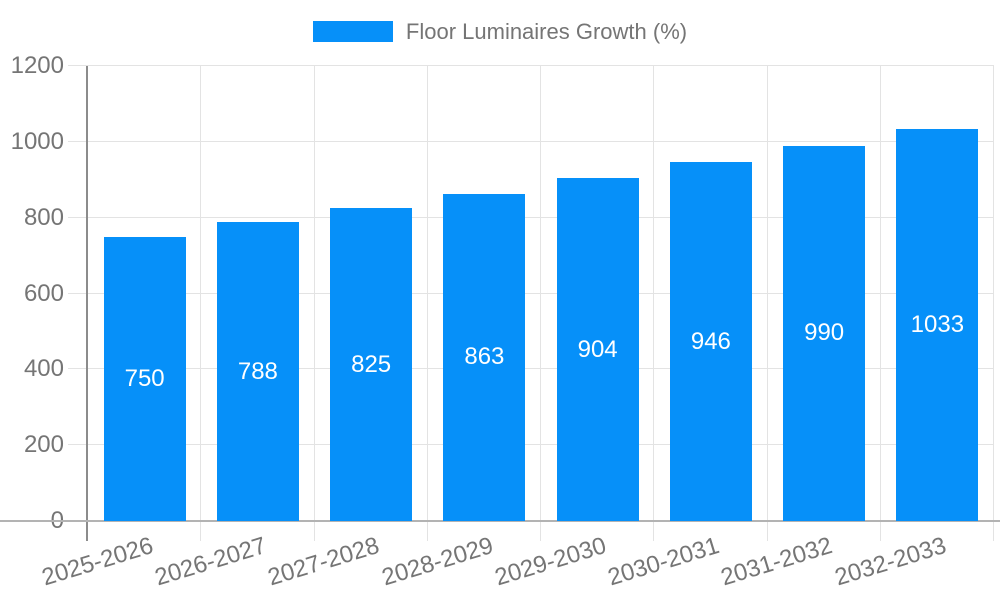  I want to click on y-axis-line, so click(87, 303).